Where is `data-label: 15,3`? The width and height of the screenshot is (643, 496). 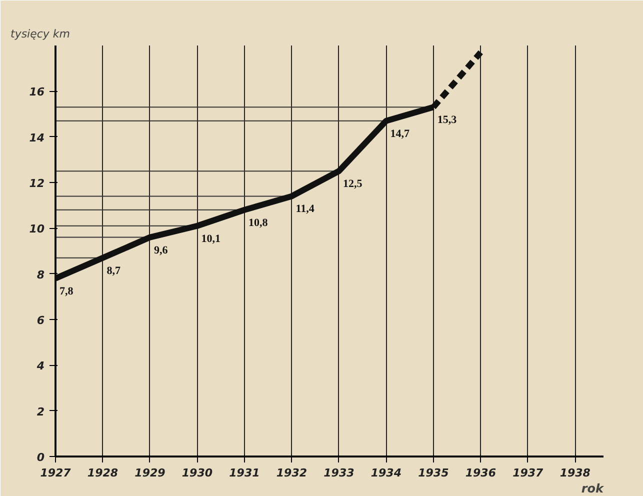 data-label: 15,3 is located at coordinates (447, 120).